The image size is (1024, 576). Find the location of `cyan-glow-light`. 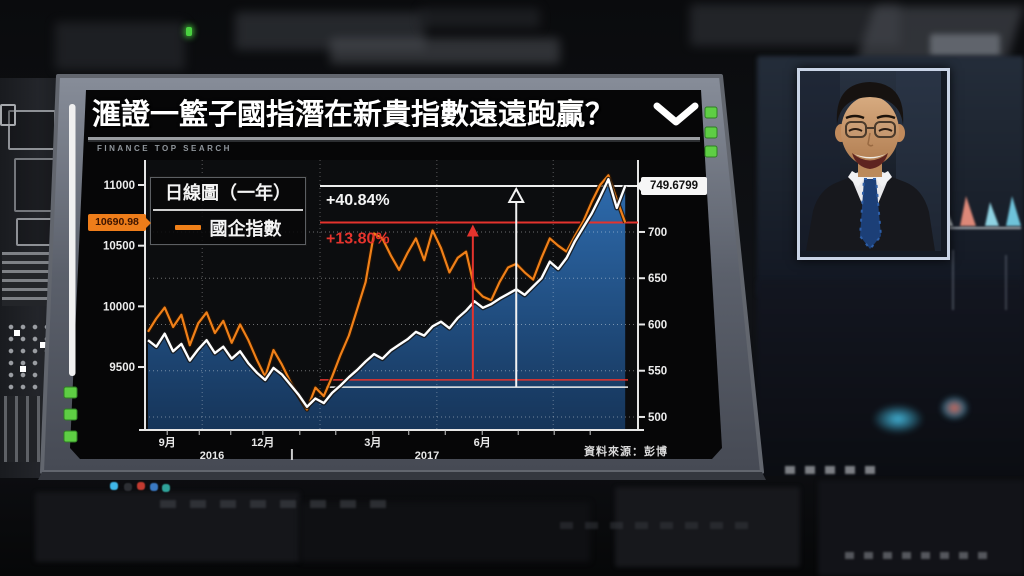

cyan-glow-light is located at coordinates (898, 419).